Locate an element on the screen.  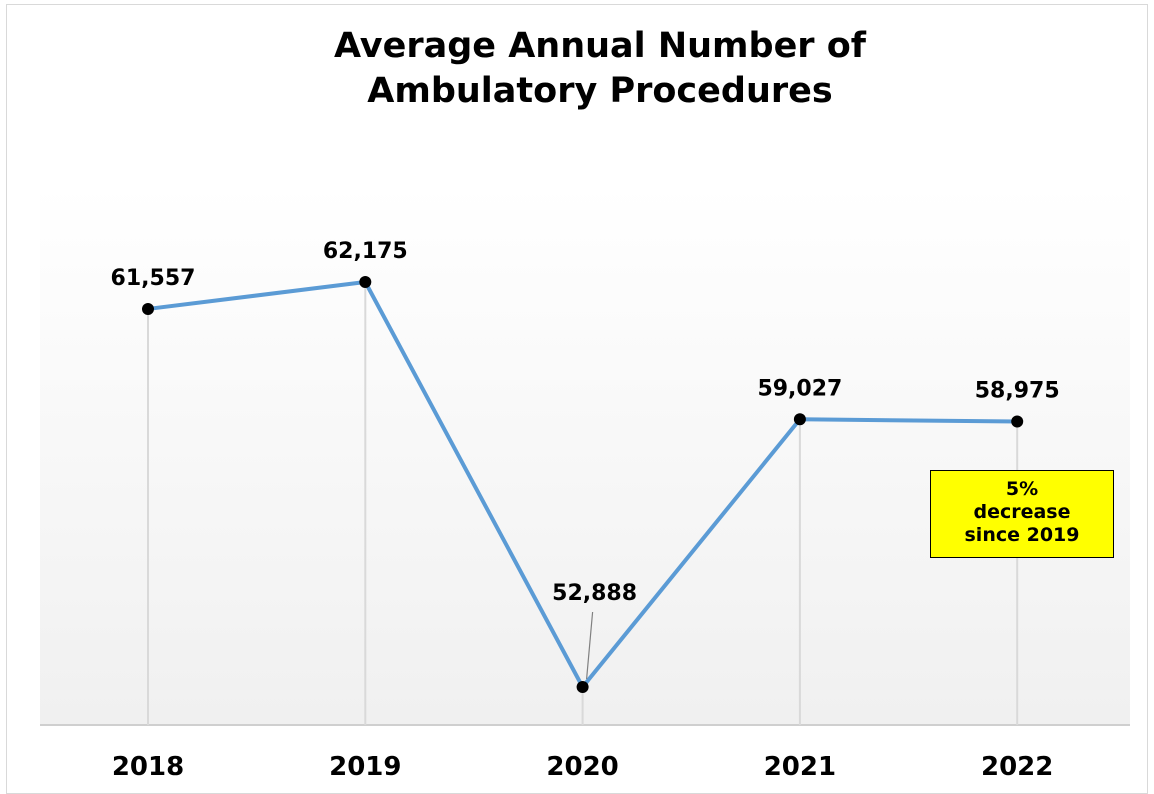
callout-line-1: 5% is located at coordinates (1022, 489).